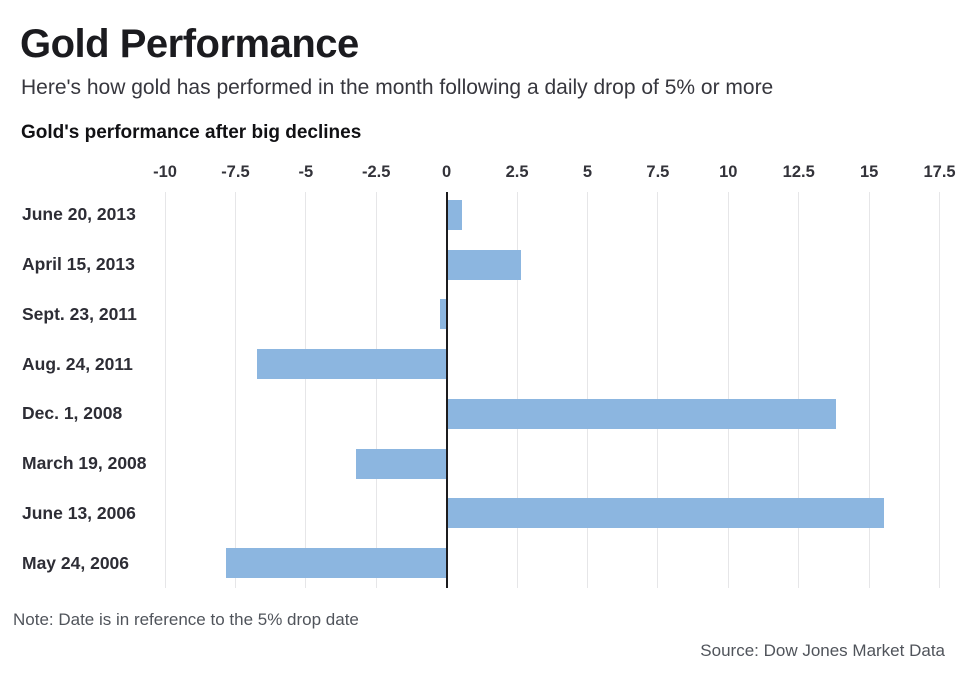  I want to click on page-title: Gold Performance, so click(189, 44).